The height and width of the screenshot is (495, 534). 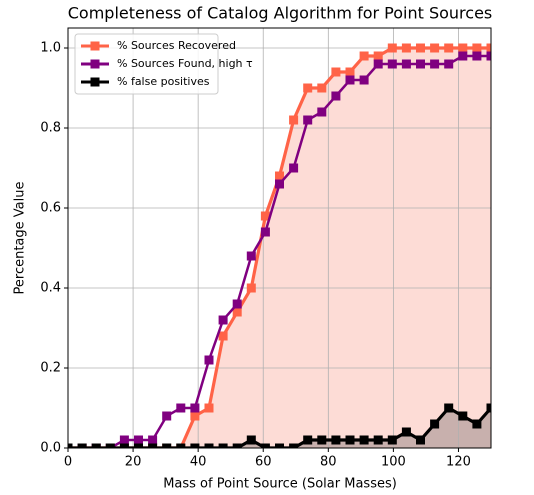 What do you see at coordinates (328, 462) in the screenshot?
I see `x-tick-label: 80` at bounding box center [328, 462].